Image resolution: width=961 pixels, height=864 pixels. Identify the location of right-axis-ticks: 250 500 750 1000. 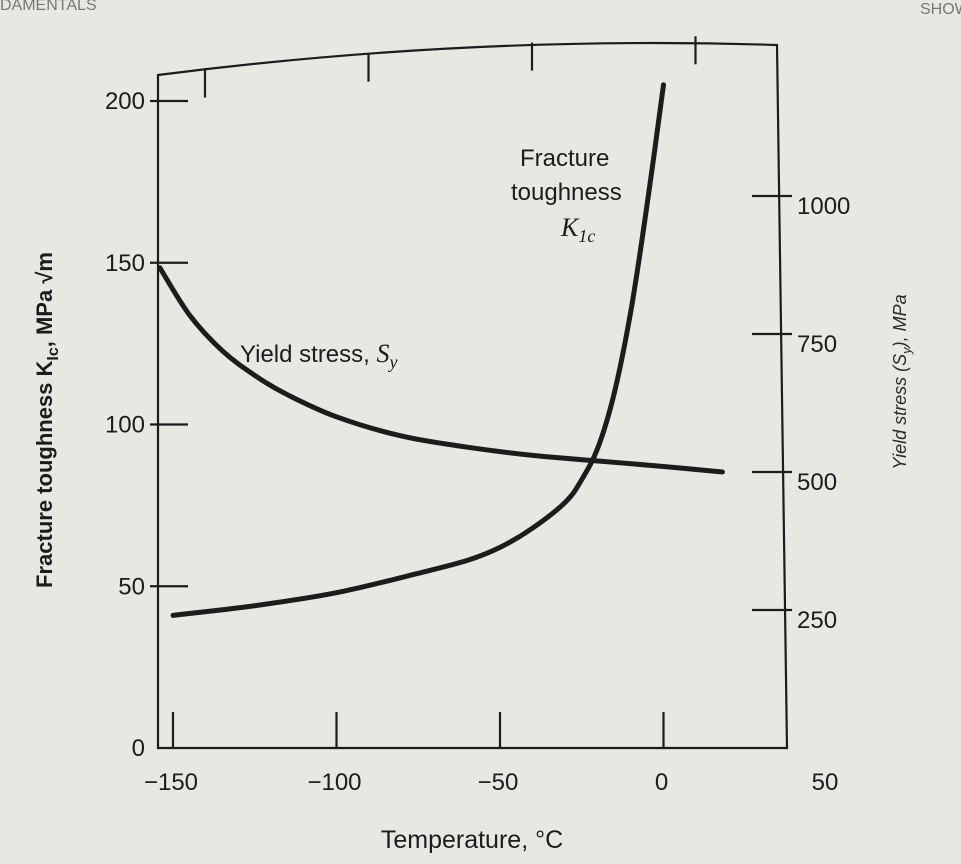
(801, 413).